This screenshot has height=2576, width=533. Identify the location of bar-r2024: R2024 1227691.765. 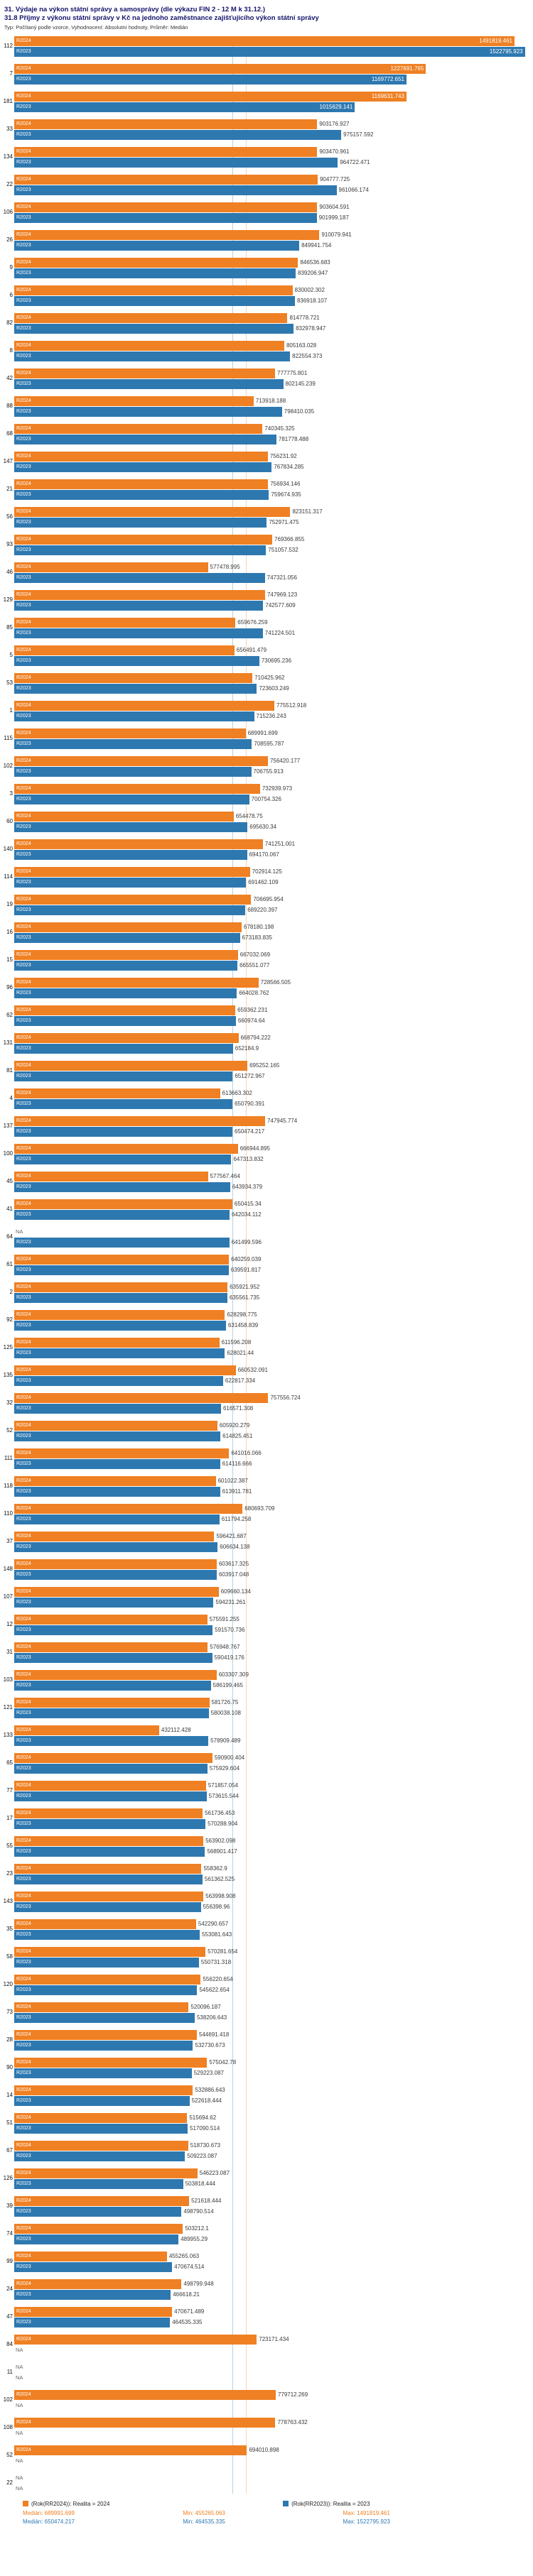
(220, 68).